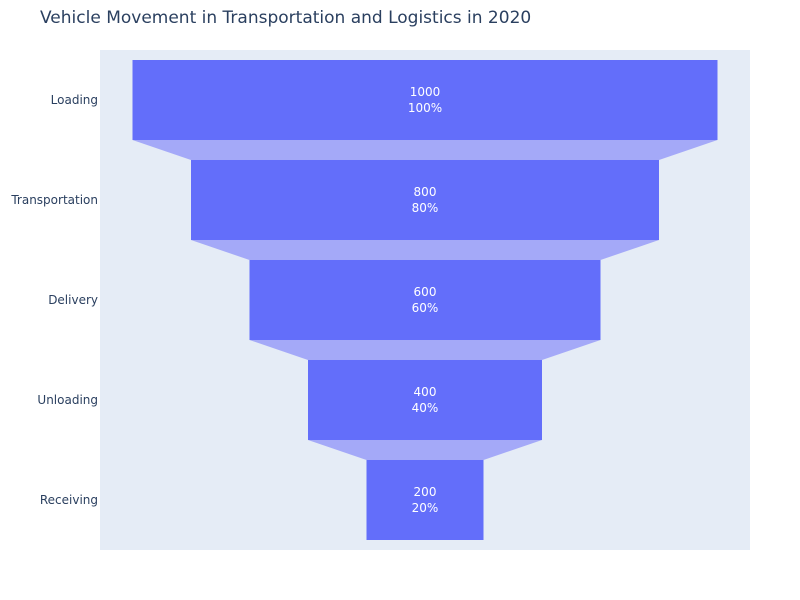  Describe the element at coordinates (425, 508) in the screenshot. I see `bar-percent-label: 20%` at that location.